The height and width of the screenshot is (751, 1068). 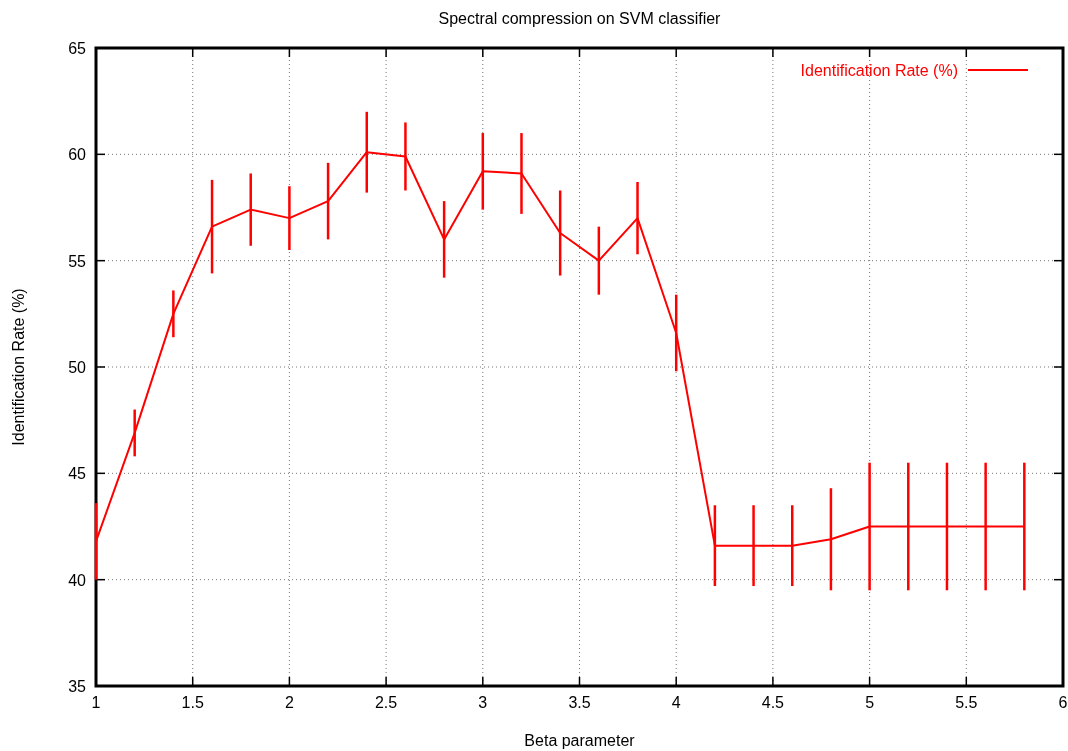 I want to click on x-tick-label: 4, so click(x=676, y=702).